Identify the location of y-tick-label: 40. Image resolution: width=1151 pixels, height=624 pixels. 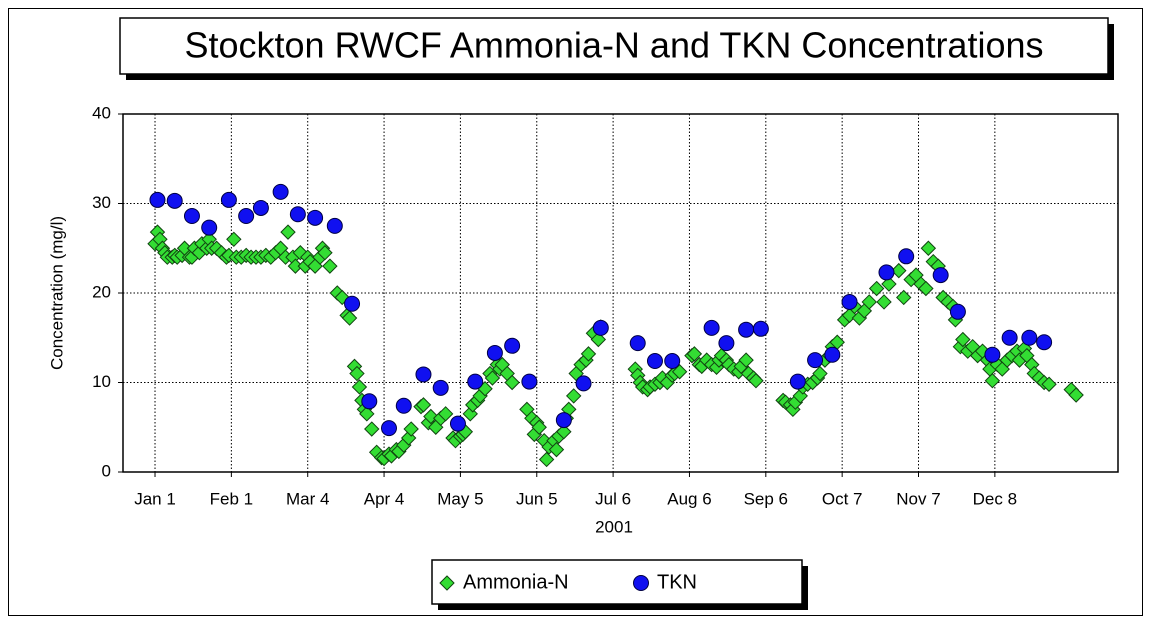
(101, 112).